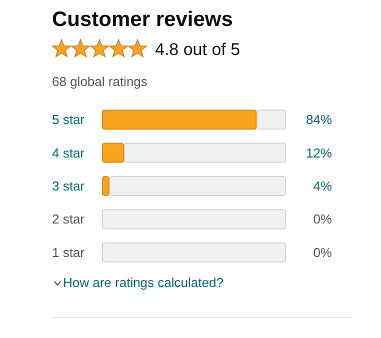 The height and width of the screenshot is (338, 381). What do you see at coordinates (69, 152) in the screenshot?
I see `y-tick-label: 4 star` at bounding box center [69, 152].